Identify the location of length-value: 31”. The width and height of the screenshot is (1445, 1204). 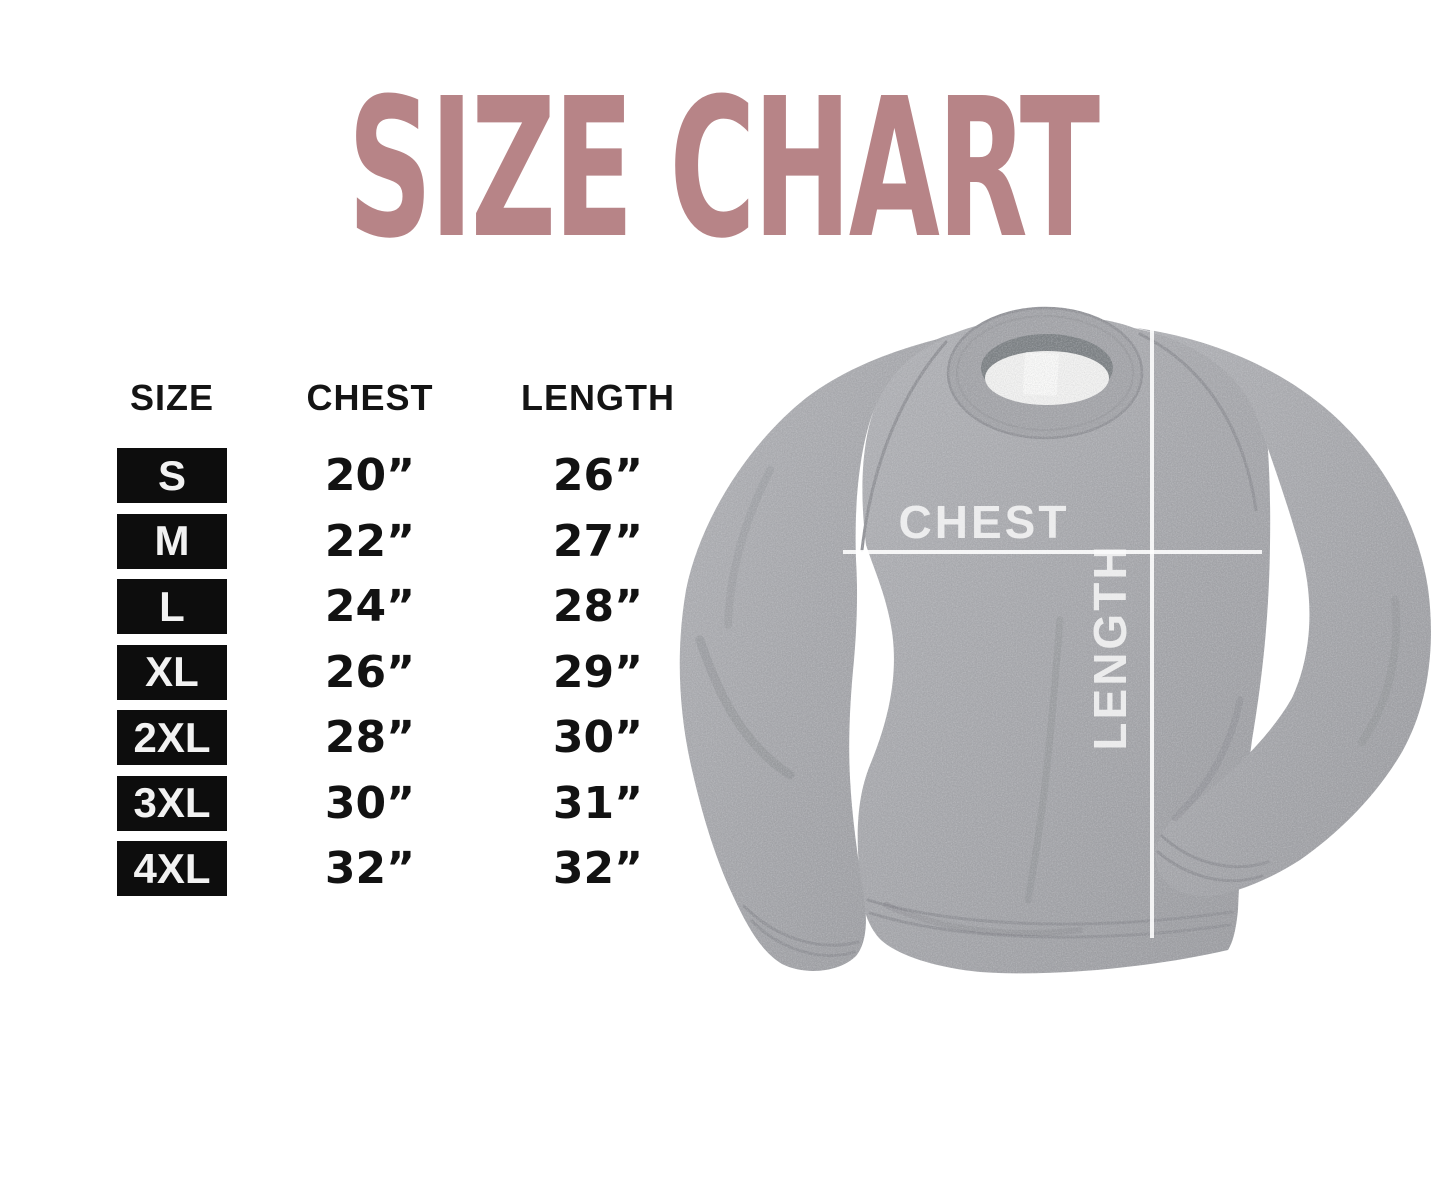
(598, 803).